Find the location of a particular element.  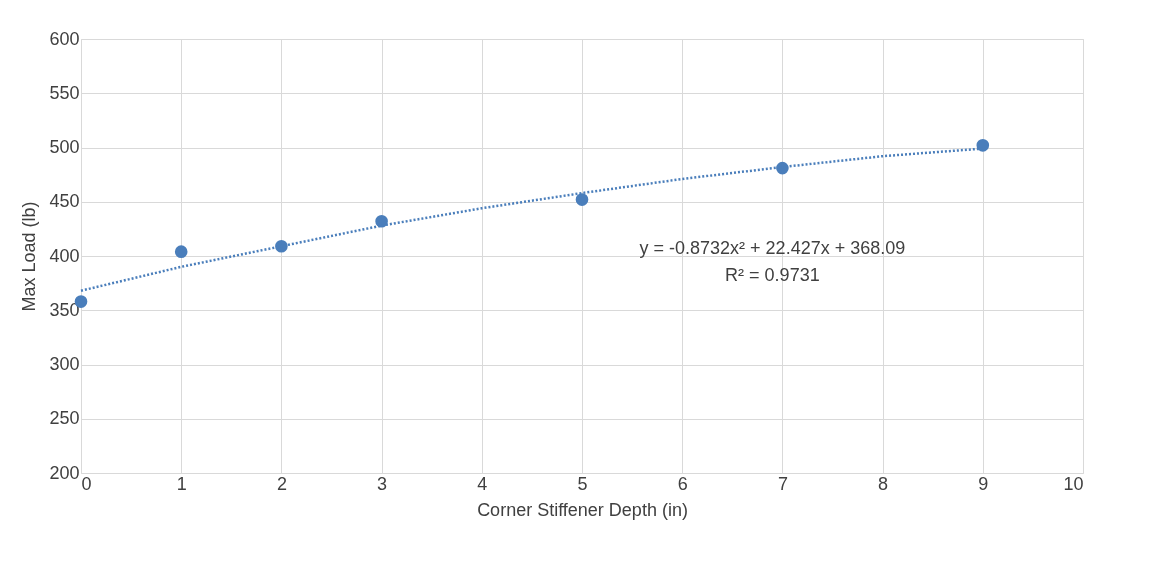

x-tick-label: 2 is located at coordinates (281, 483).